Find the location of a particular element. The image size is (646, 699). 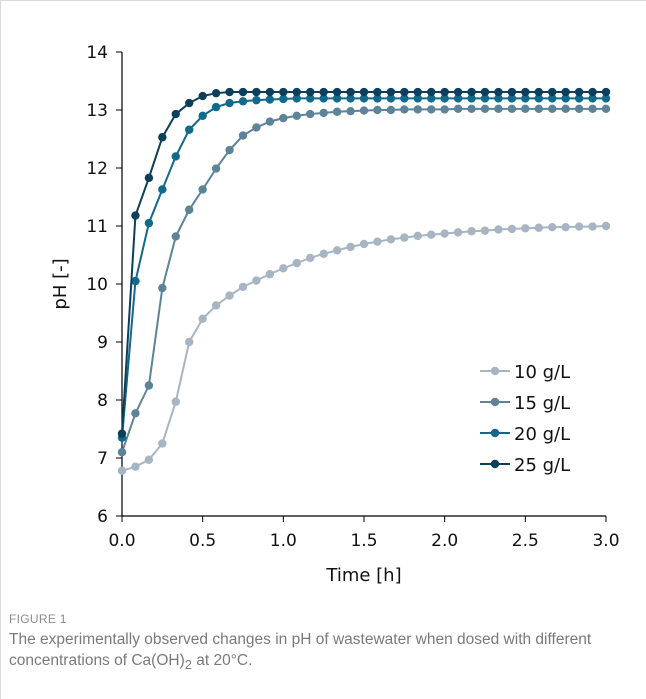

legend-label: 25 g/L is located at coordinates (542, 465).